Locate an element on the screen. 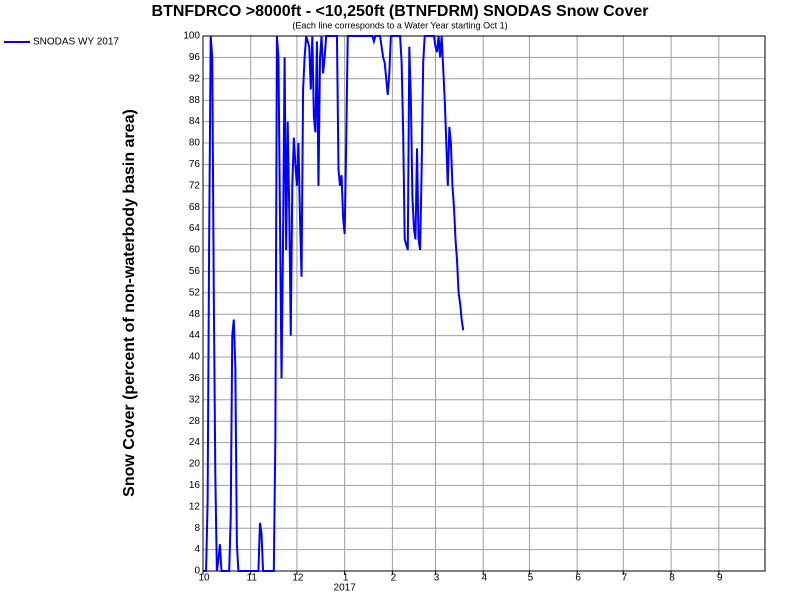  y-tick-label: 8 is located at coordinates (197, 528).